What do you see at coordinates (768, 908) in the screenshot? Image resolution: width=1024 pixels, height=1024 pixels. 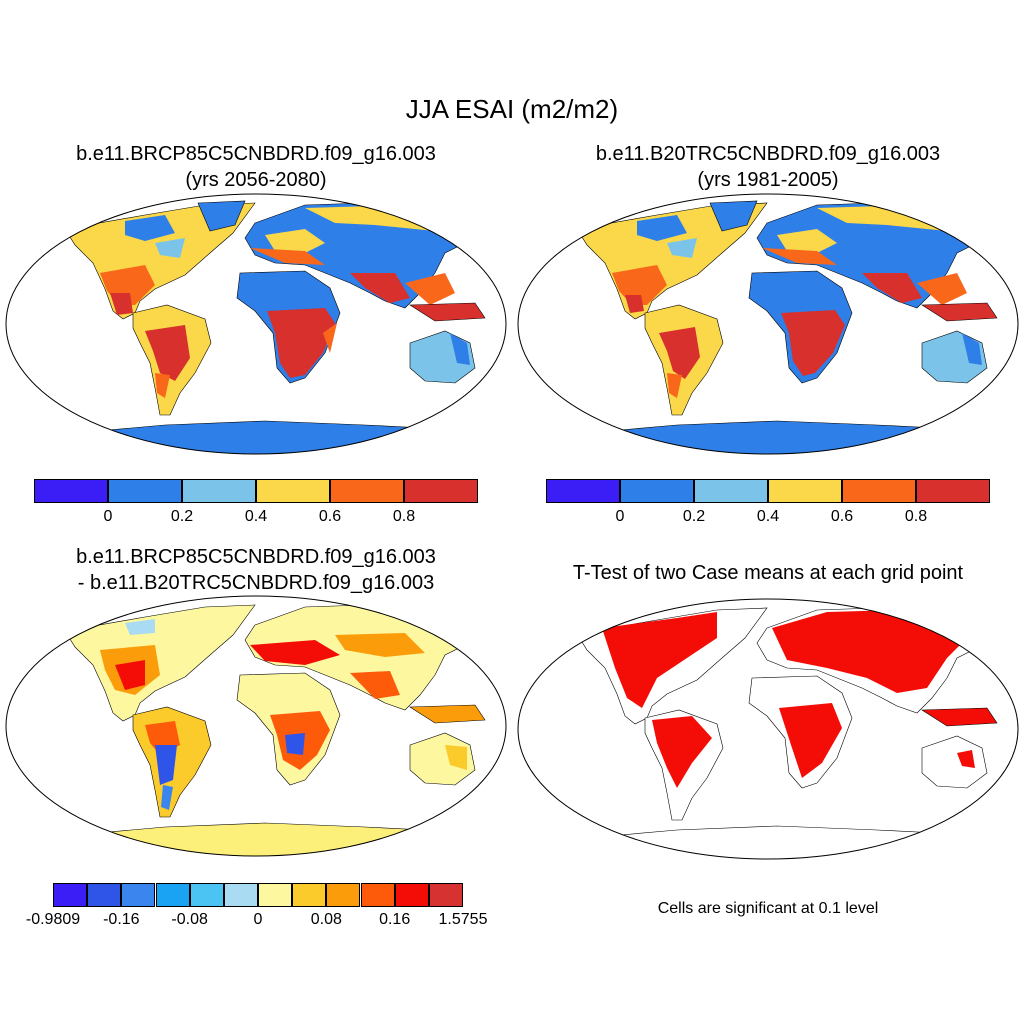 I see `significance-note: Cells are significant at 0.1 level` at bounding box center [768, 908].